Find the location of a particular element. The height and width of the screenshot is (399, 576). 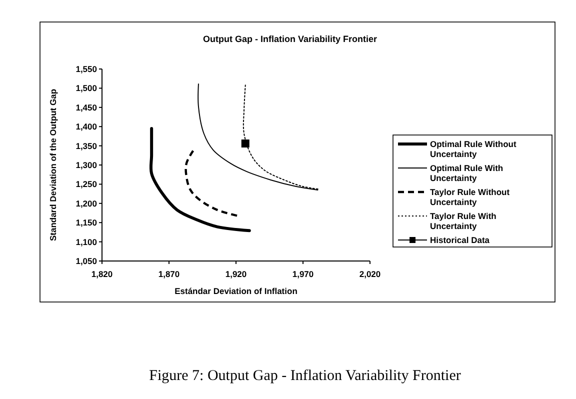

caption: Figure 7: Output Gap - Inflation Variability Frontier is located at coordinates (305, 376).